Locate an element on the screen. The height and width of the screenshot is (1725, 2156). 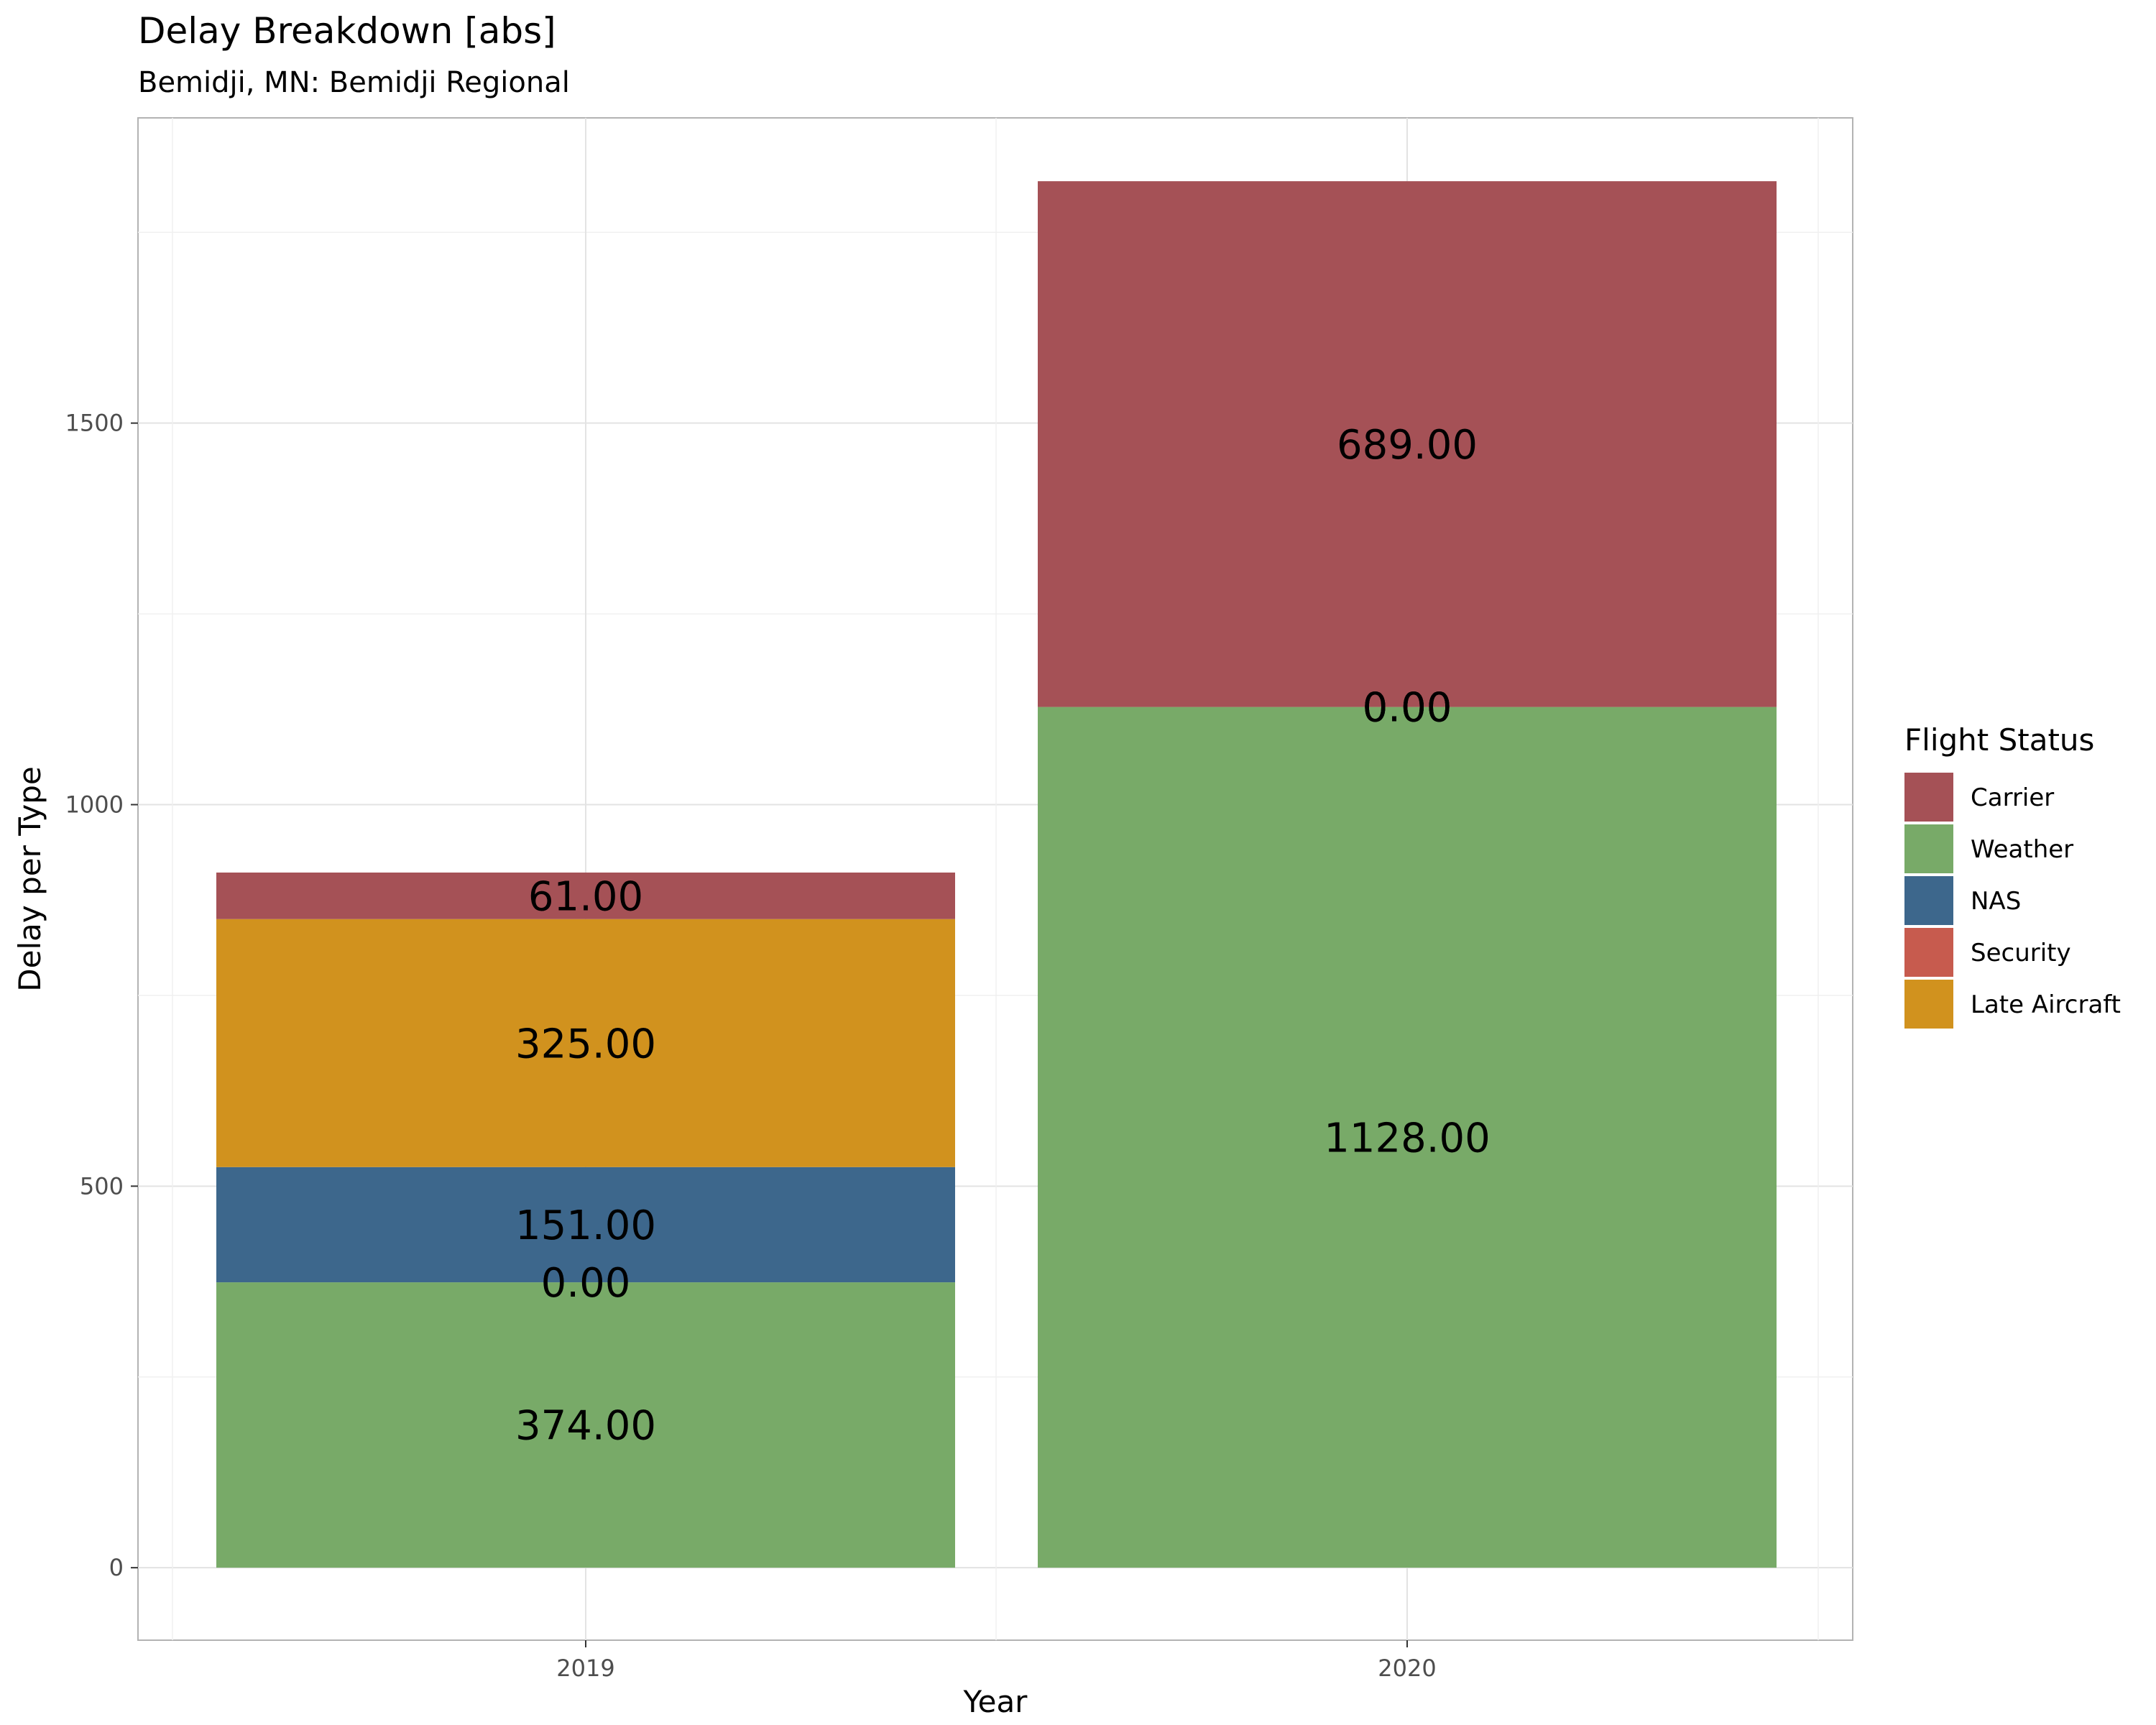
y-axis-title: Delay per Type is located at coordinates (30, 878).